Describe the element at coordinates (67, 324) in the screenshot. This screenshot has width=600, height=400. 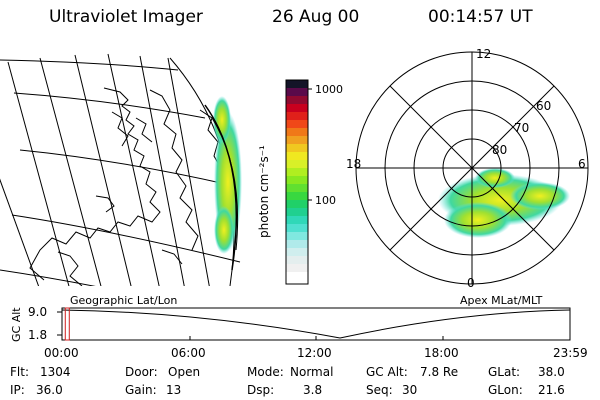
I see `current-time-marker` at that location.